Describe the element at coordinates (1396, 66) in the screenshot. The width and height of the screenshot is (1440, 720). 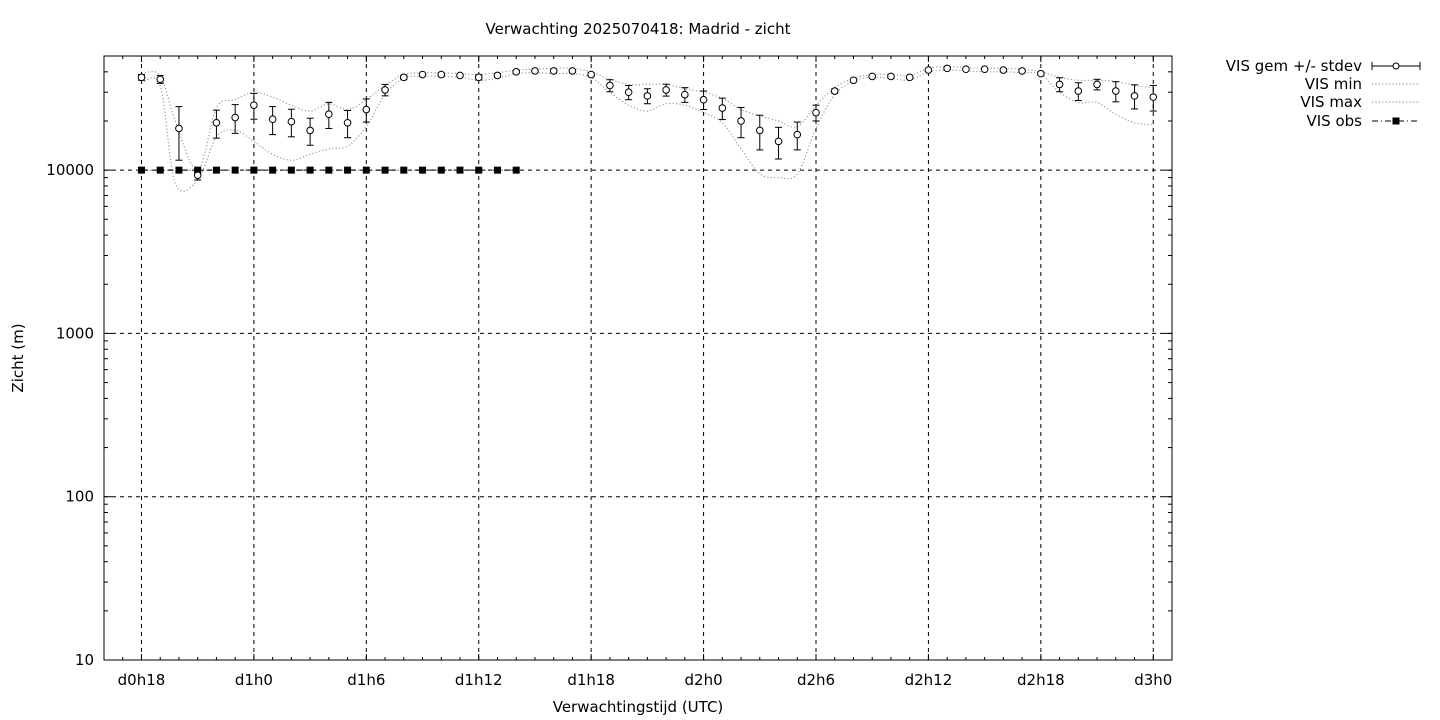
I see `legend-symbol-mean` at that location.